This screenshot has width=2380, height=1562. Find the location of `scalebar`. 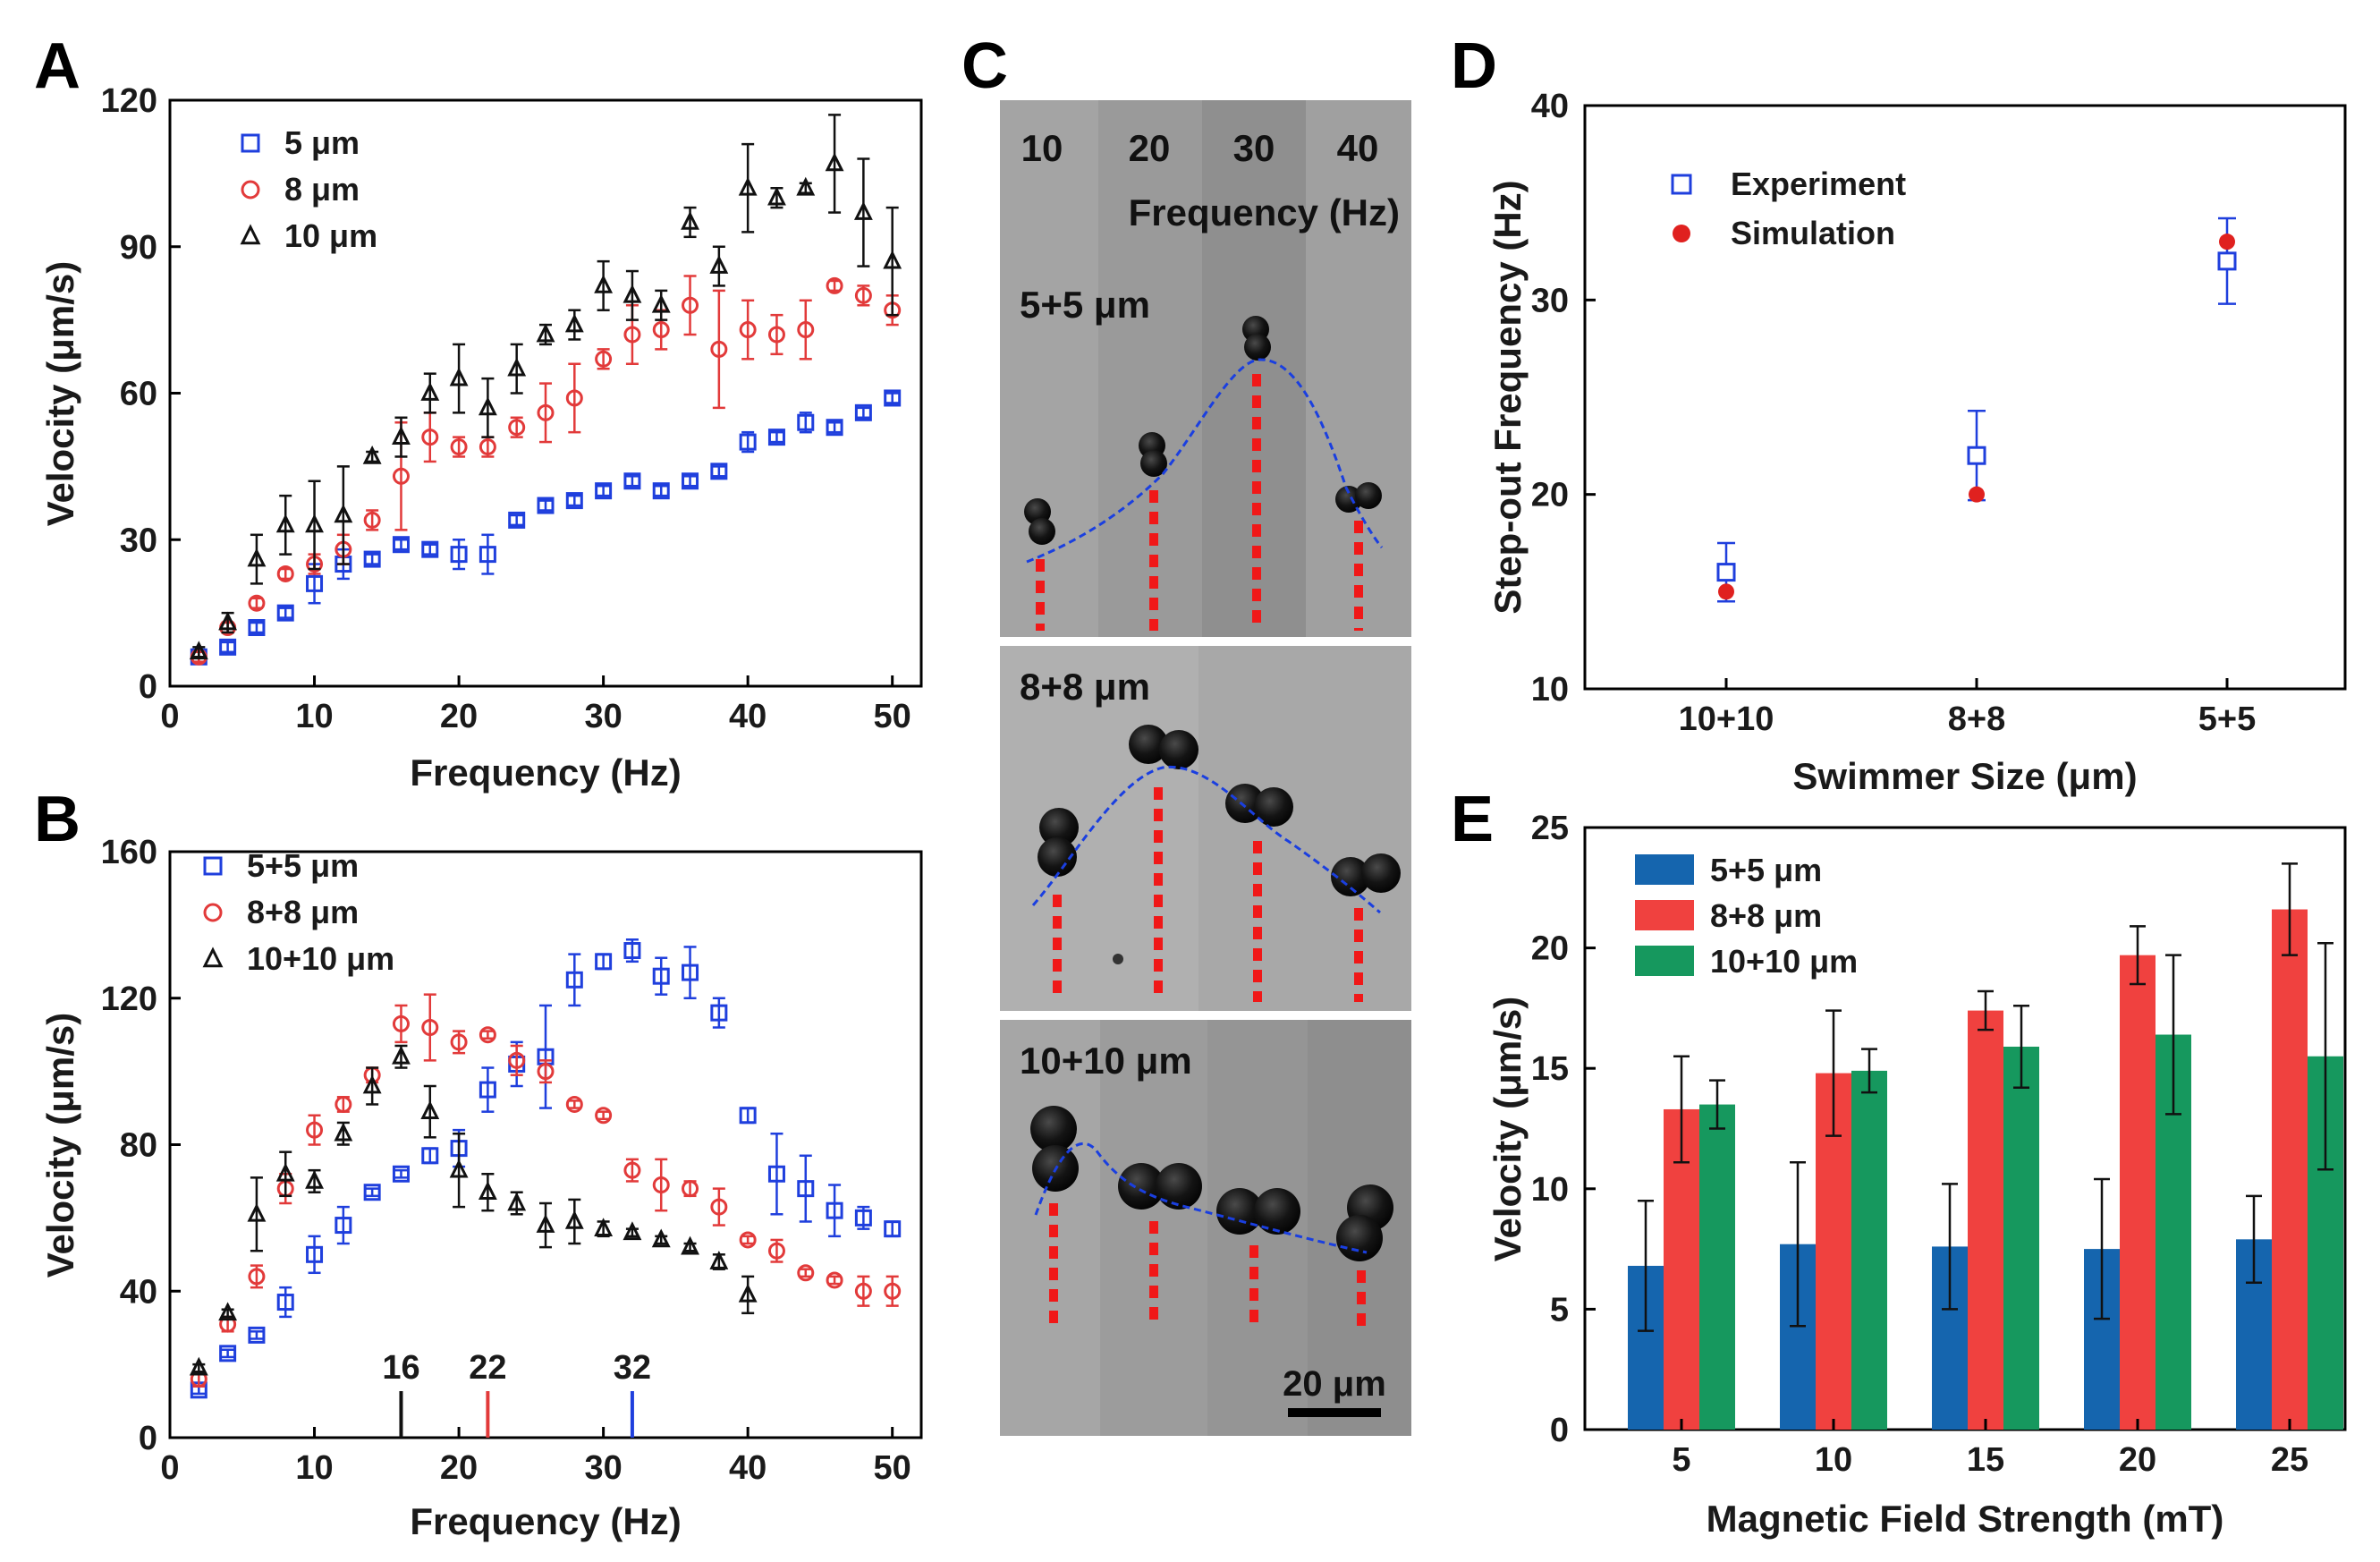

scalebar is located at coordinates (1334, 1412).